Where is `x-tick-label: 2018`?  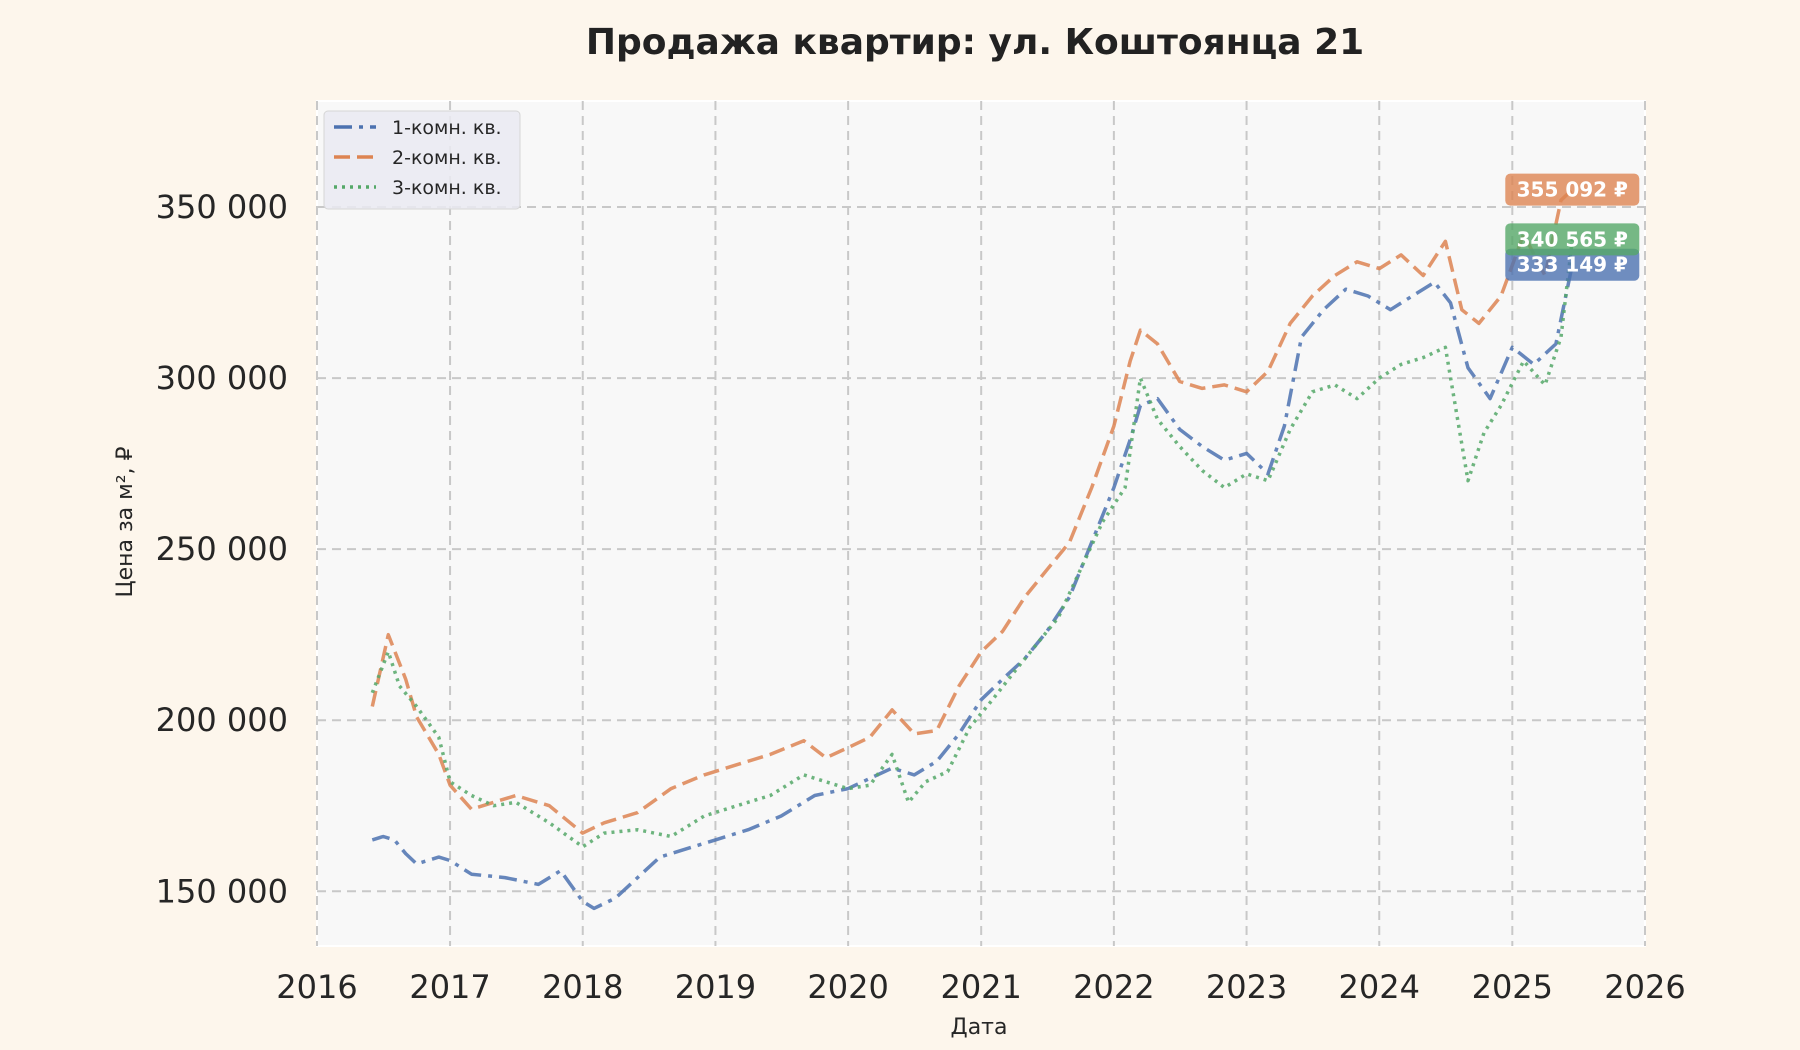 x-tick-label: 2018 is located at coordinates (582, 987).